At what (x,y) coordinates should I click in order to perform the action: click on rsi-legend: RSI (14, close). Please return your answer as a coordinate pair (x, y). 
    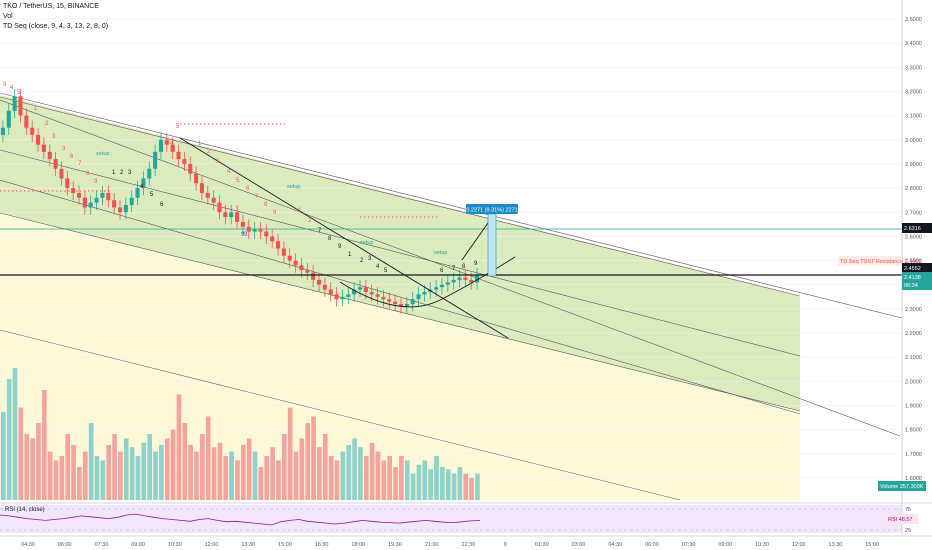
    Looking at the image, I should click on (25, 510).